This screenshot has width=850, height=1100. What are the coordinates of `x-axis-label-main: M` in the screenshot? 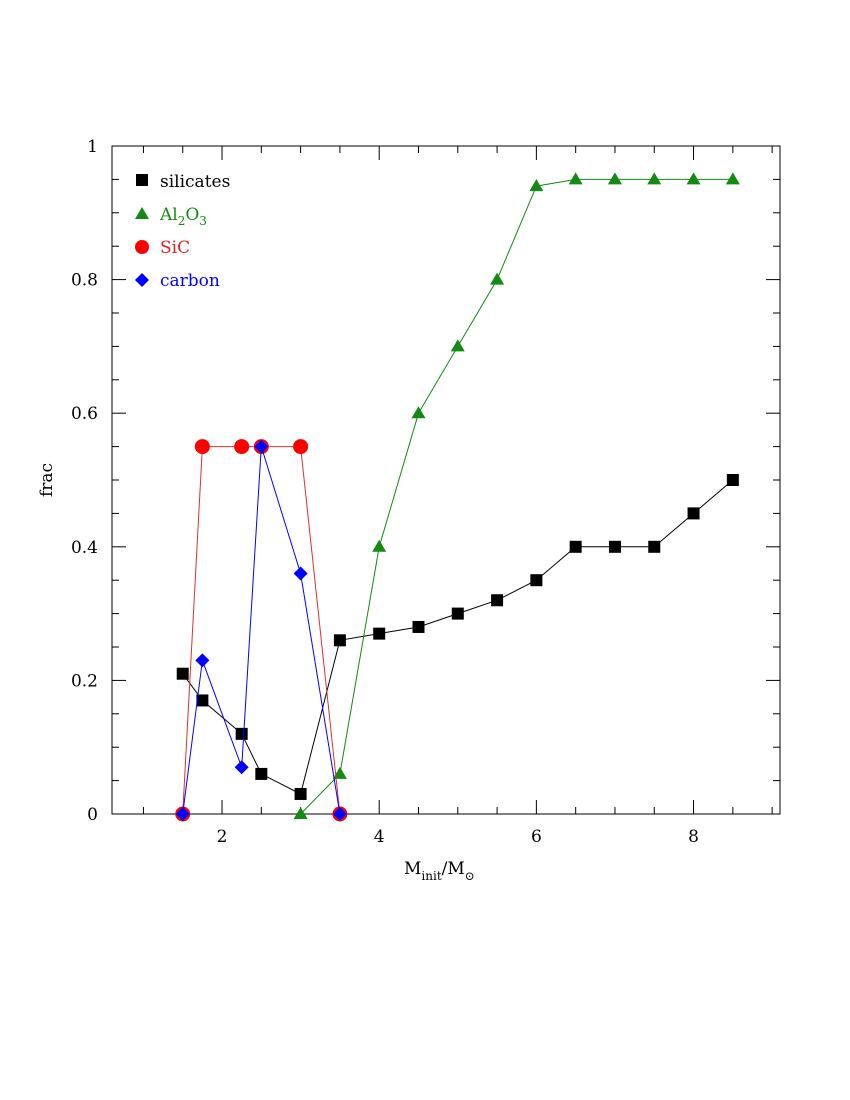 It's located at (412, 869).